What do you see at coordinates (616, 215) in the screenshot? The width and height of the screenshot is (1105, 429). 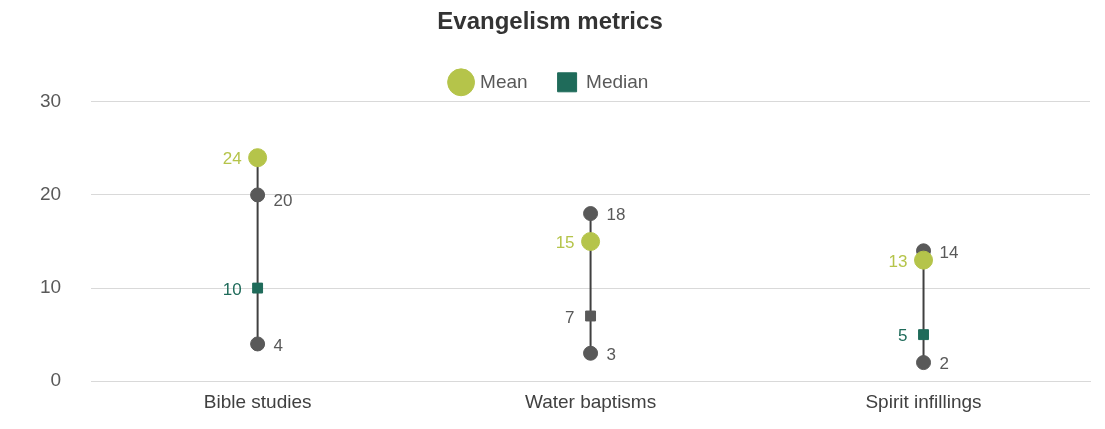 I see `data-label: 18` at bounding box center [616, 215].